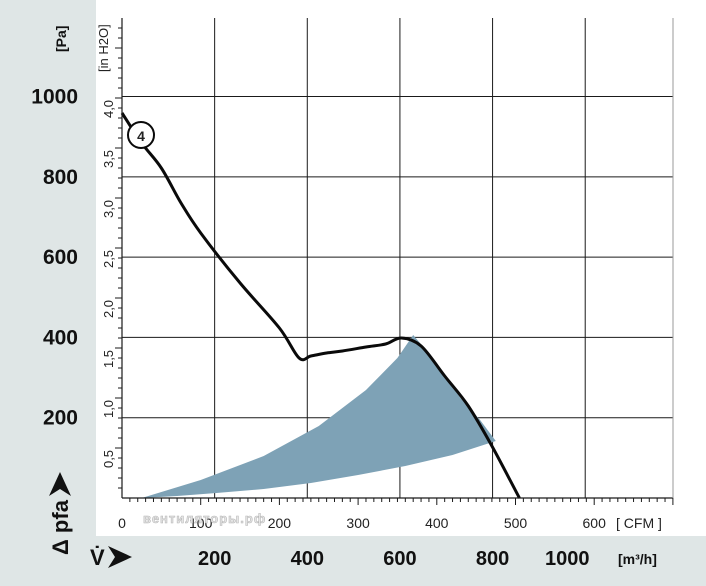  I want to click on y-axis-arrow, so click(60, 484).